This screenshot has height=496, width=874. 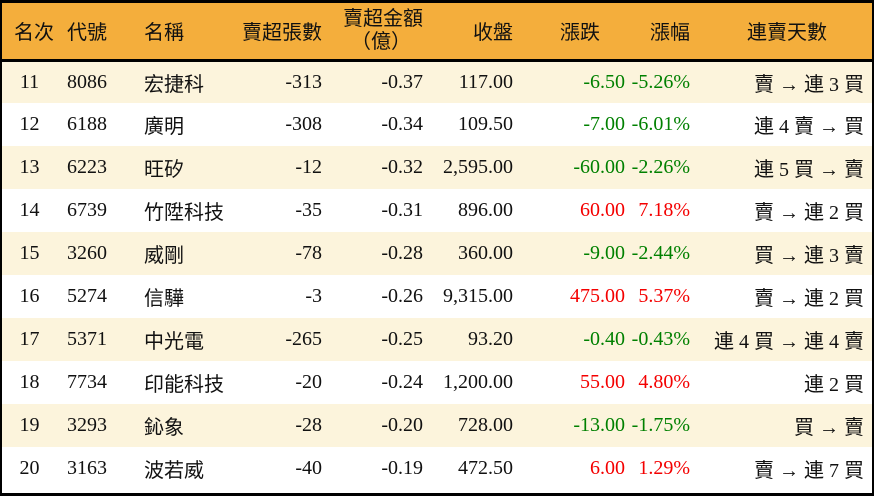 What do you see at coordinates (809, 170) in the screenshot?
I see `streak-cell: 連 5 買 → 賣` at bounding box center [809, 170].